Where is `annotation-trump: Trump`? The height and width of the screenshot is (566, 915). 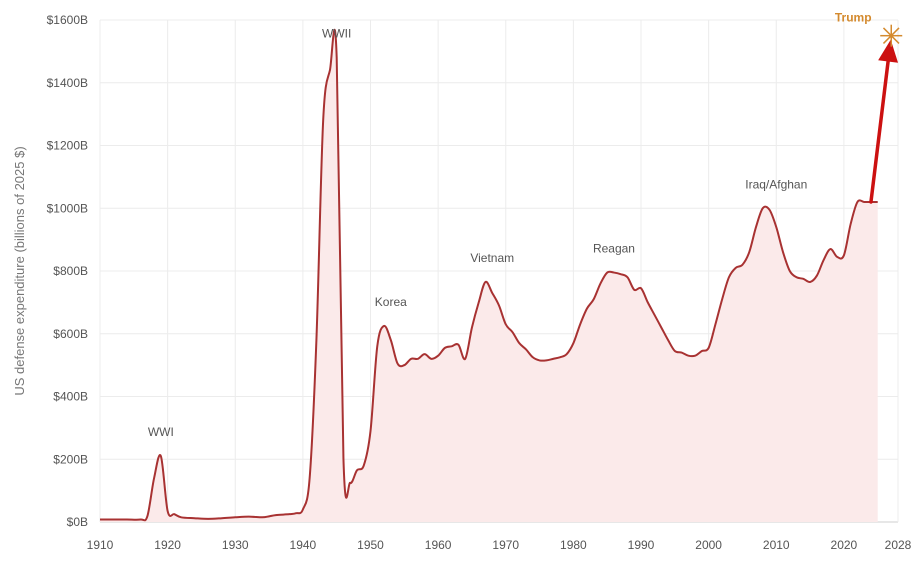
annotation-trump: Trump is located at coordinates (853, 18).